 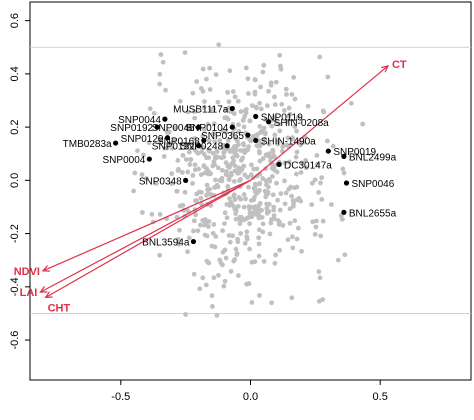 I want to click on x-tick-label: -0.5, so click(x=120, y=397).